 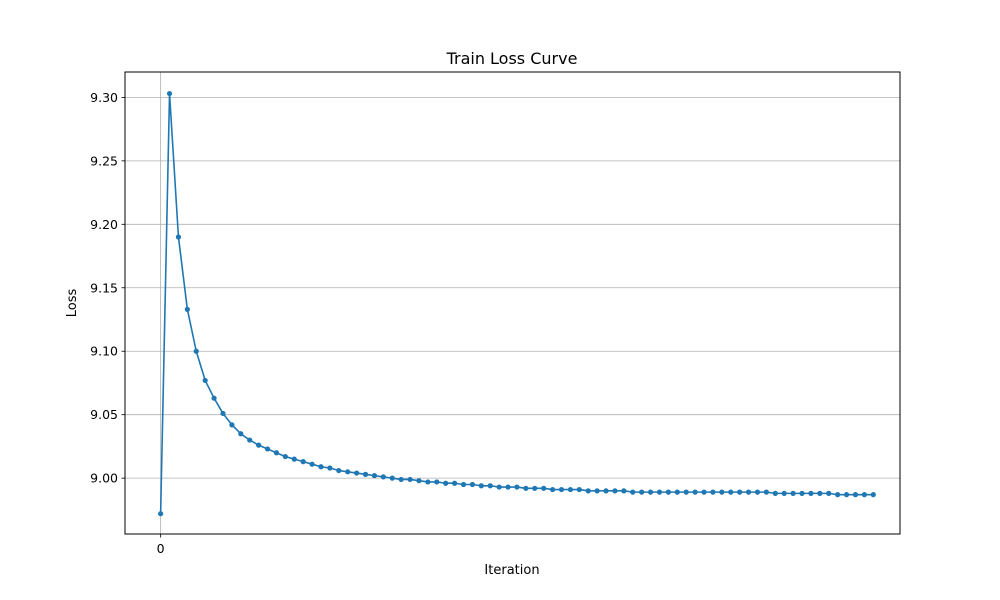 I want to click on y-tick-label: 9.15, so click(x=104, y=287).